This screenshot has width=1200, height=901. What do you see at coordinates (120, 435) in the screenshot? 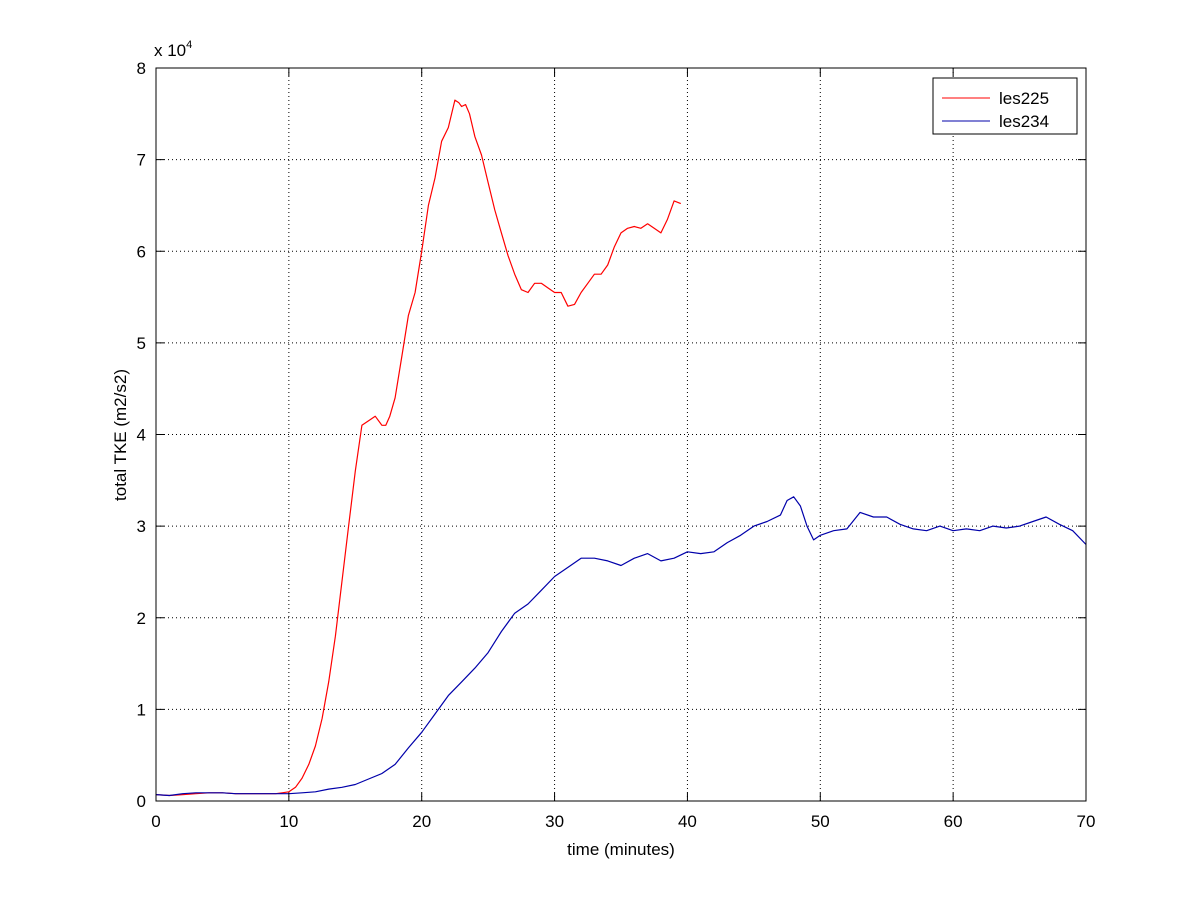
I see `y-axis-title: total TKE (m2/s2)` at bounding box center [120, 435].